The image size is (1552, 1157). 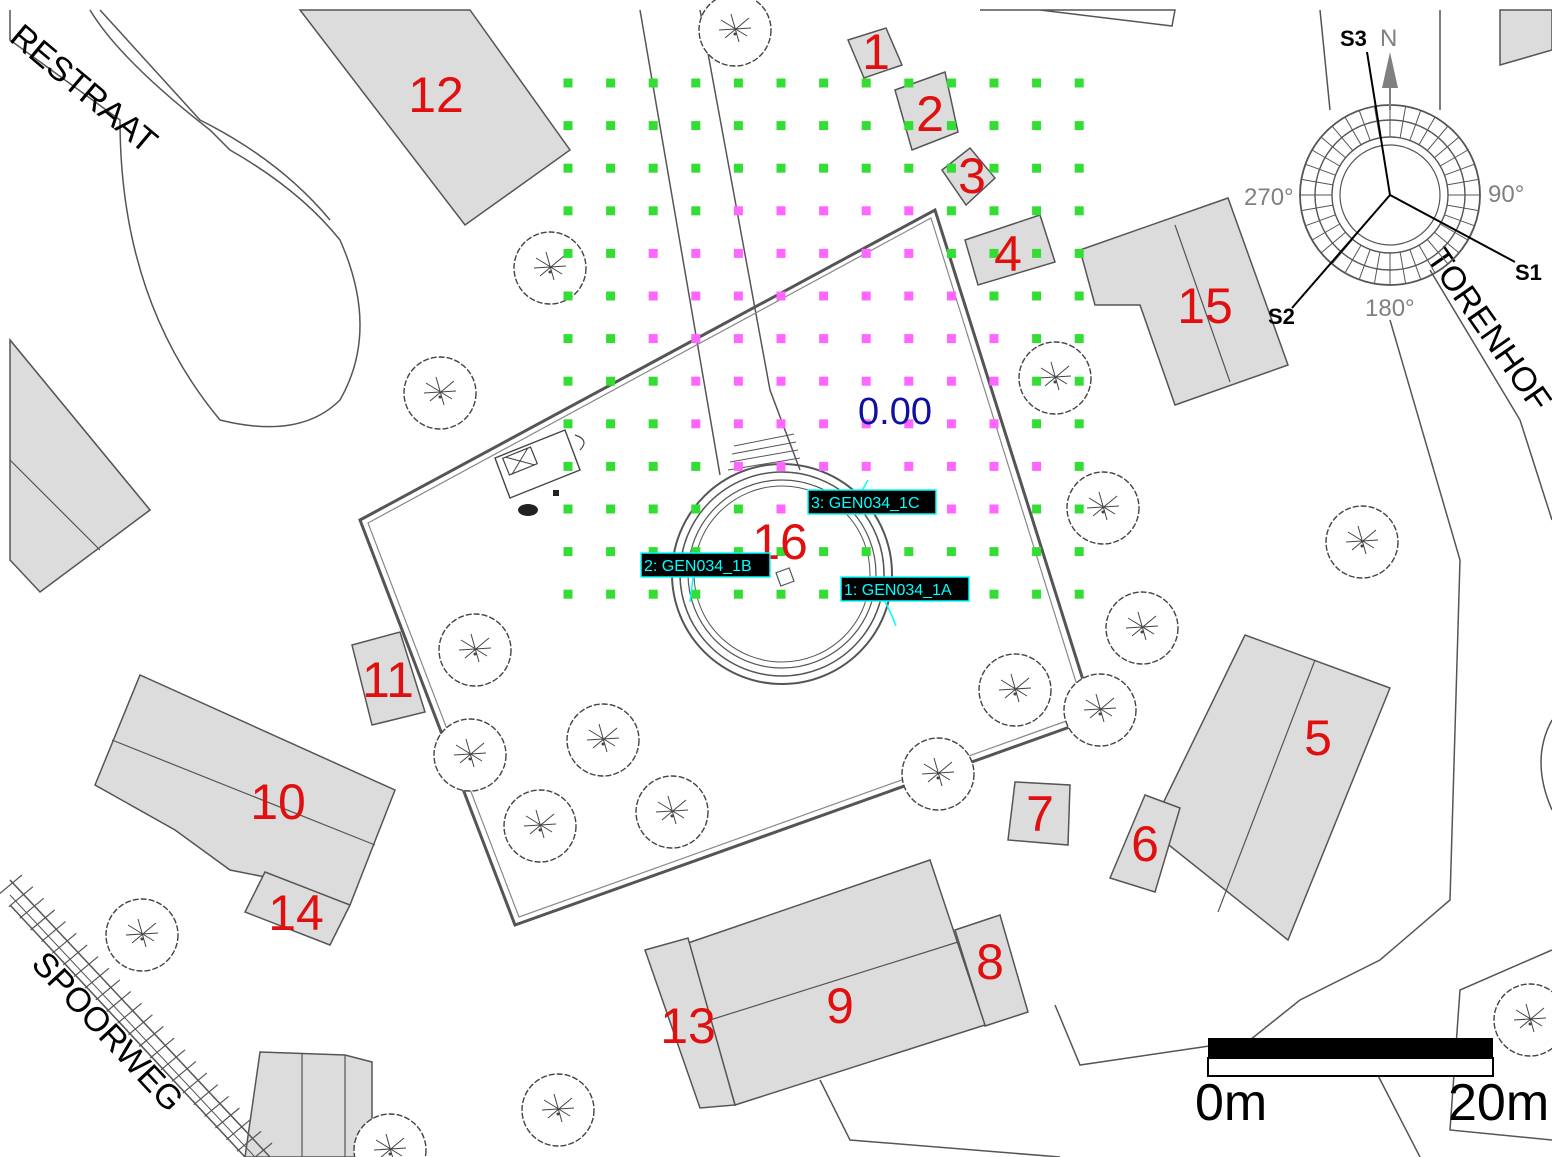 I want to click on building-number-1: 1, so click(x=876, y=52).